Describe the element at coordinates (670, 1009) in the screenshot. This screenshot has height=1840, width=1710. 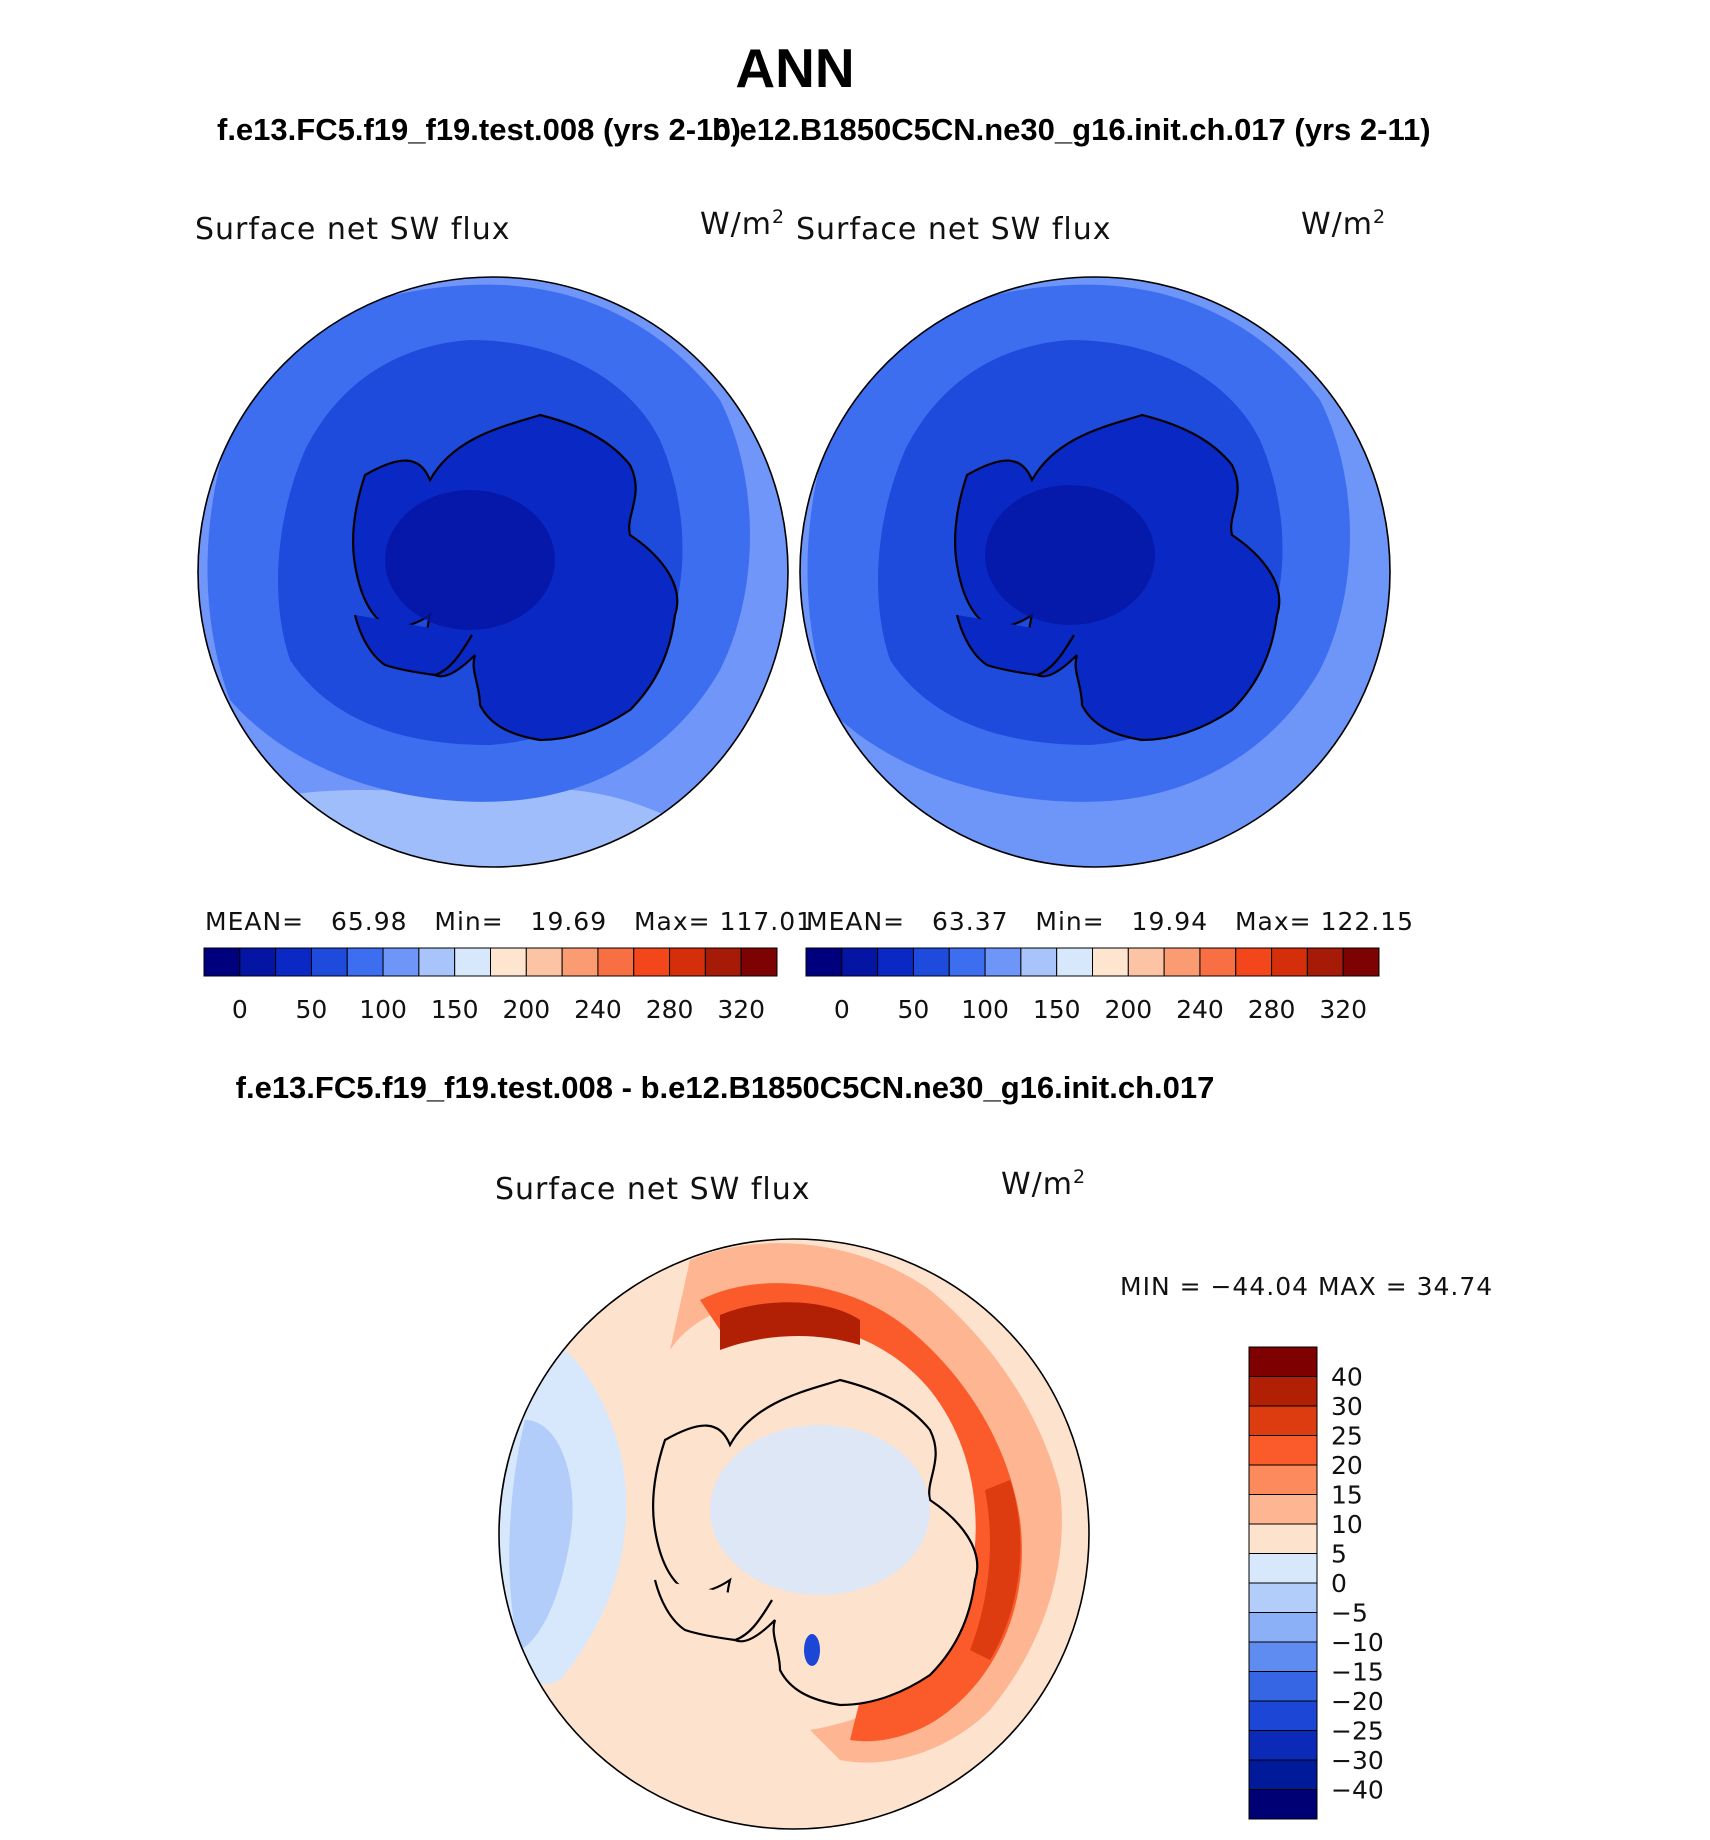
I see `colorbar-a-tick-label: 280` at that location.